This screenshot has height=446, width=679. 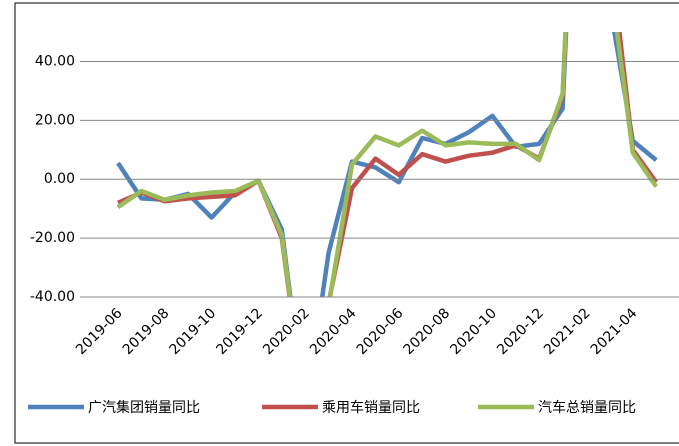 What do you see at coordinates (427, 331) in the screenshot?
I see `x-tick-label: 2020-08` at bounding box center [427, 331].